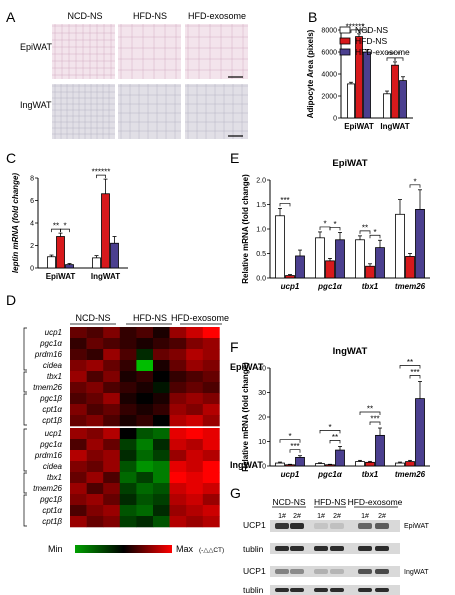 The width and height of the screenshot is (455, 595). Describe the element at coordinates (264, 467) in the screenshot. I see `y-tick-label: 0` at that location.